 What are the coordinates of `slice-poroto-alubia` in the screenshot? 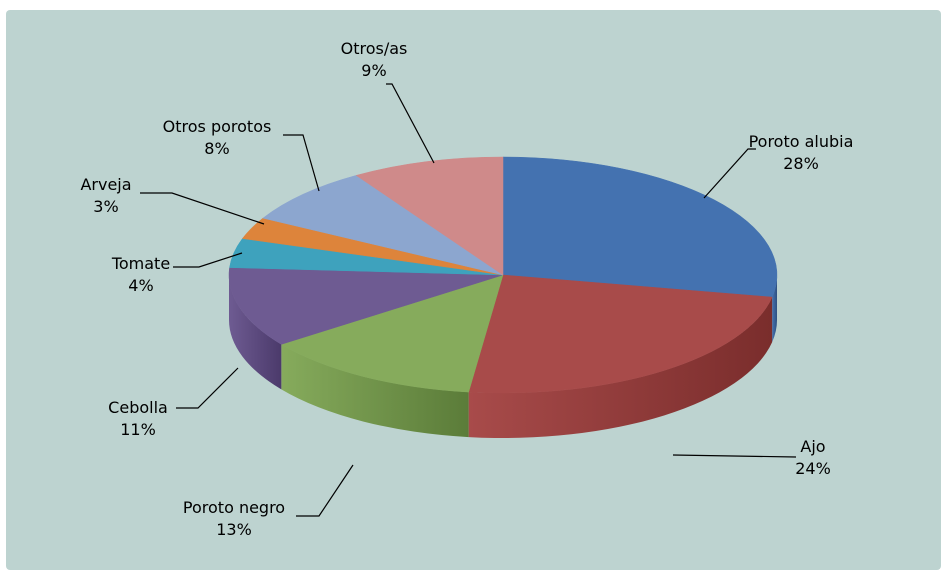 It's located at (640, 227).